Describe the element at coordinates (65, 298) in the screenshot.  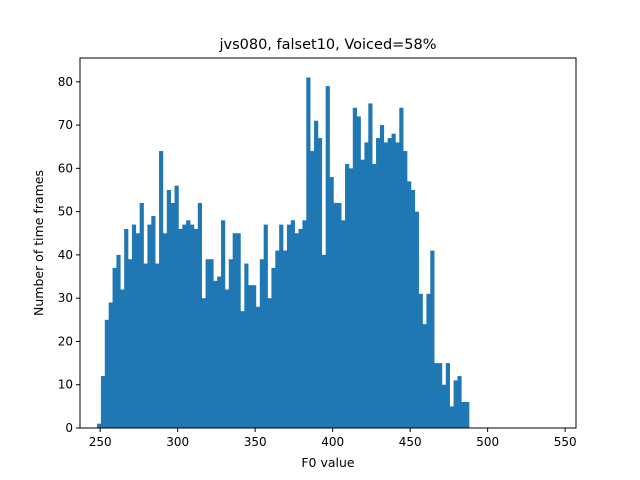
I see `y-tick-label: 30` at that location.